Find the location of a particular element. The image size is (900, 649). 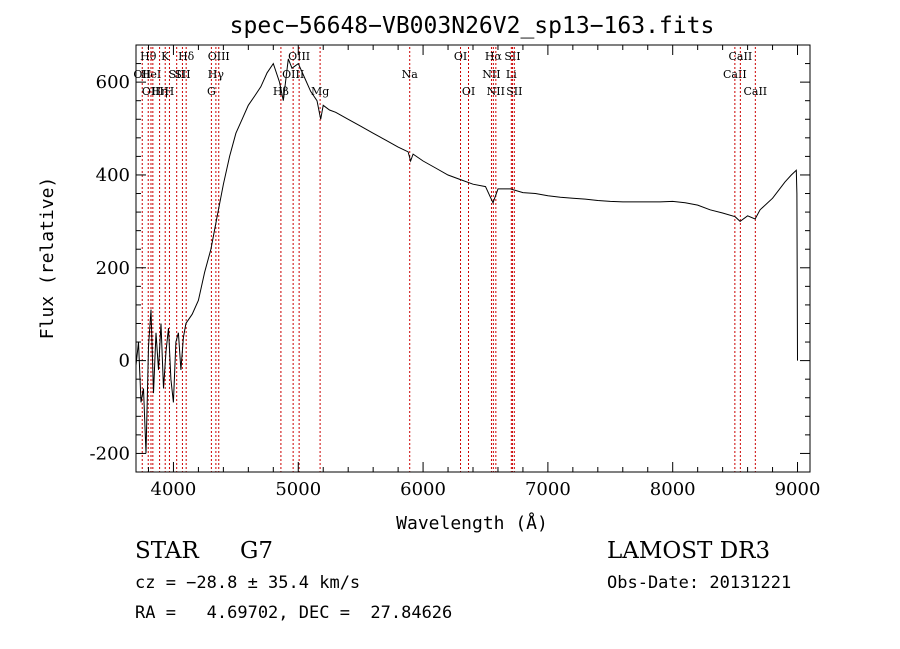

marker-label-6: H is located at coordinates (170, 91).